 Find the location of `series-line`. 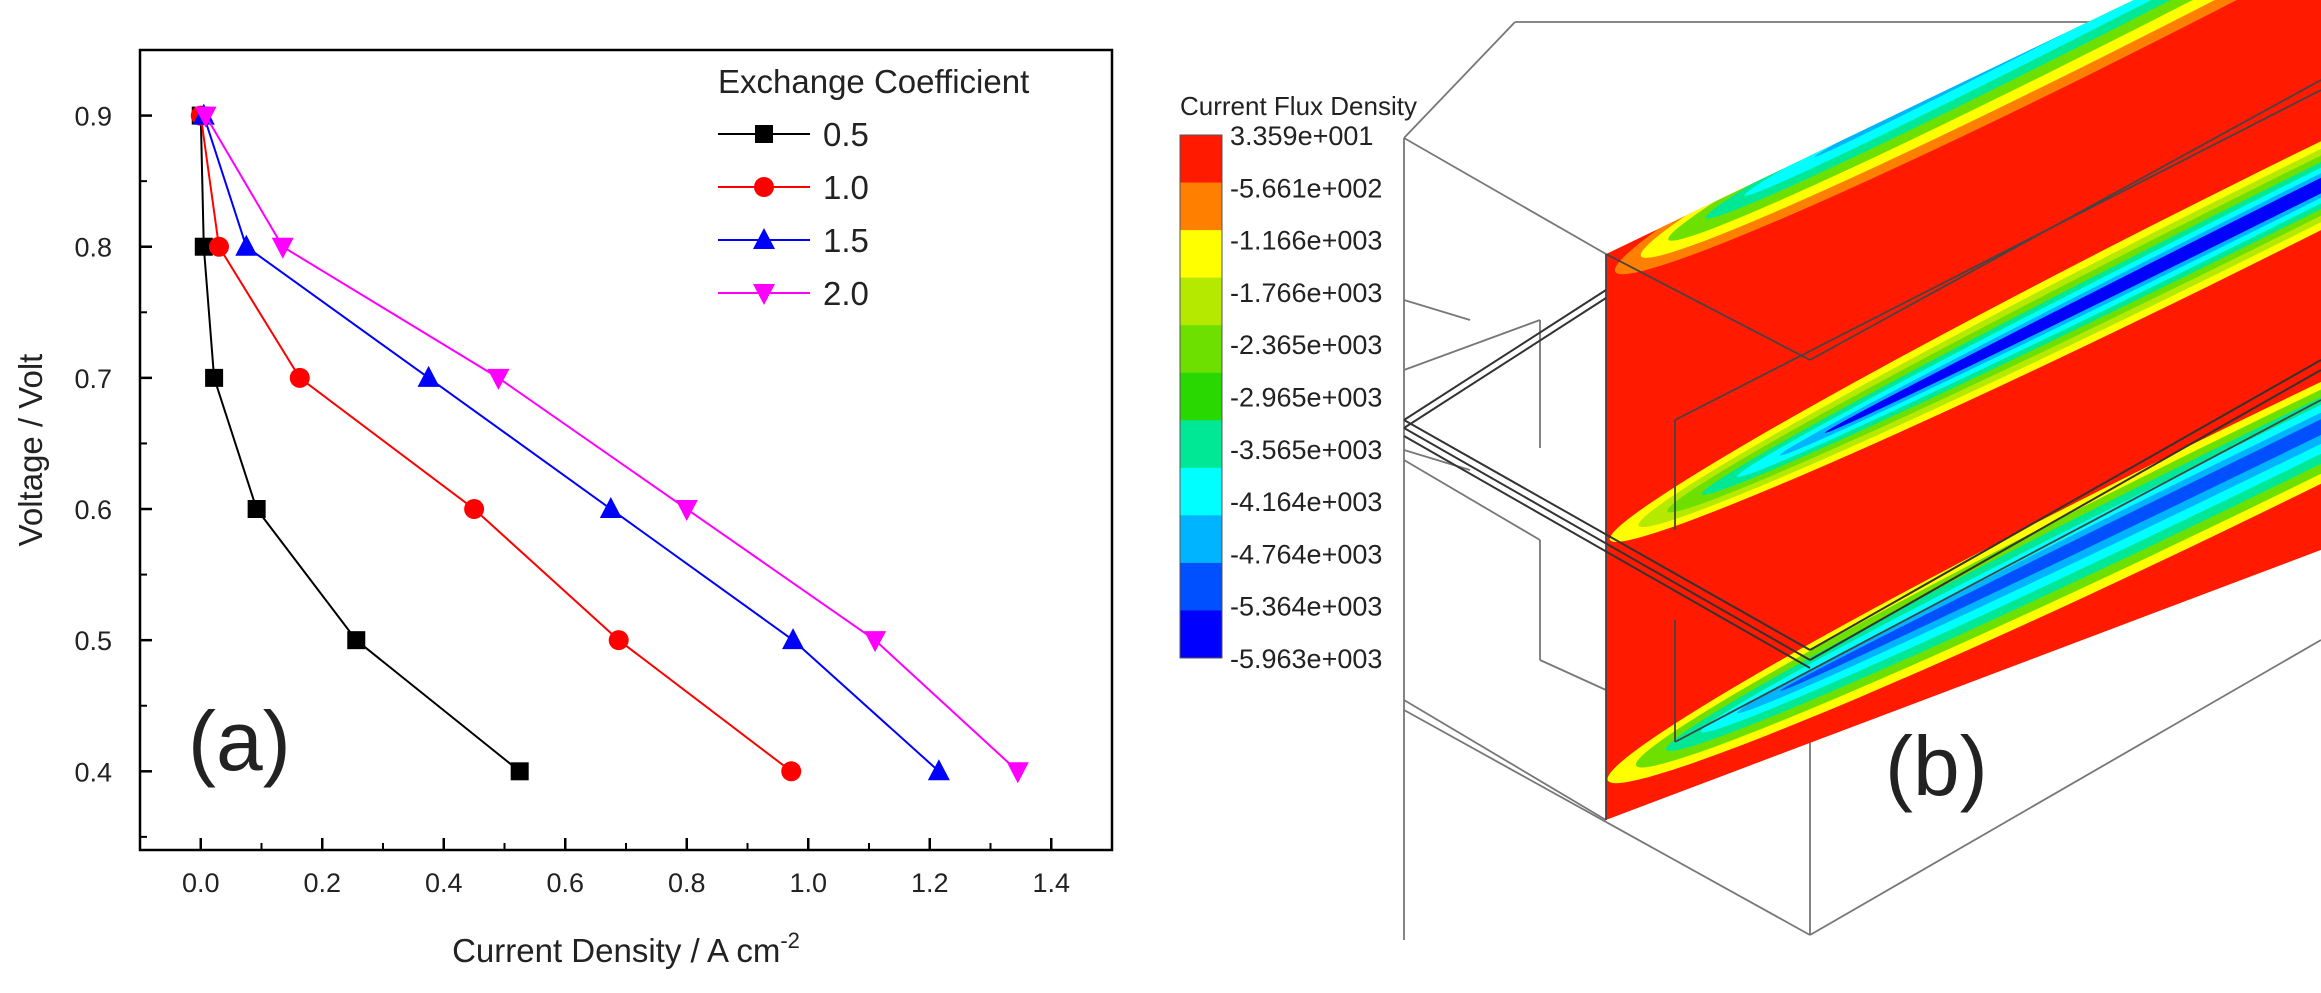

series-line is located at coordinates (360, 444).